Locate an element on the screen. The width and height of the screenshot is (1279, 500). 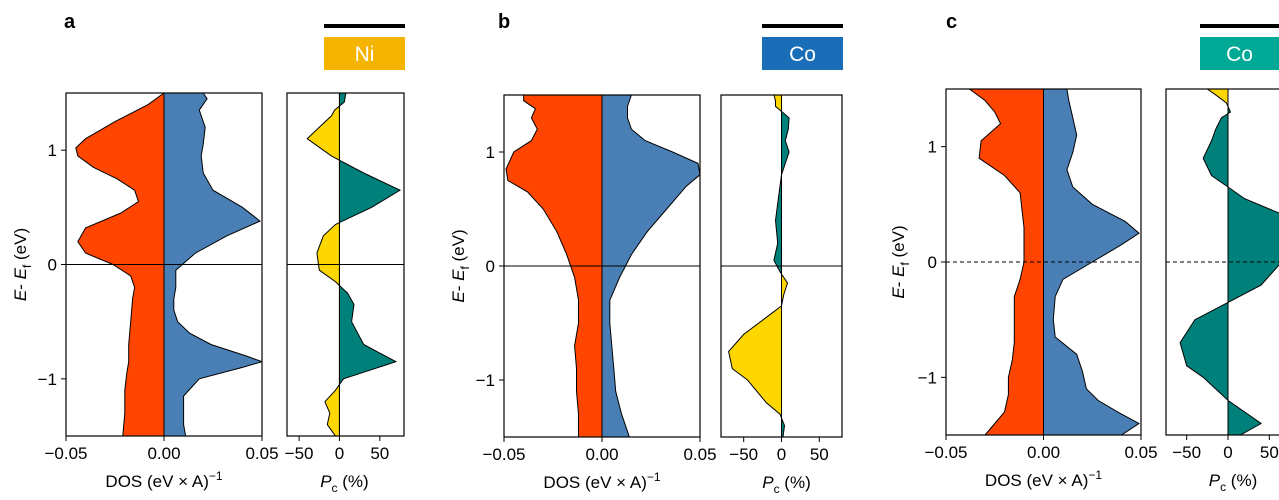
dos-x-axis-label-1: DOS (eV × A)−1 is located at coordinates (601, 481).